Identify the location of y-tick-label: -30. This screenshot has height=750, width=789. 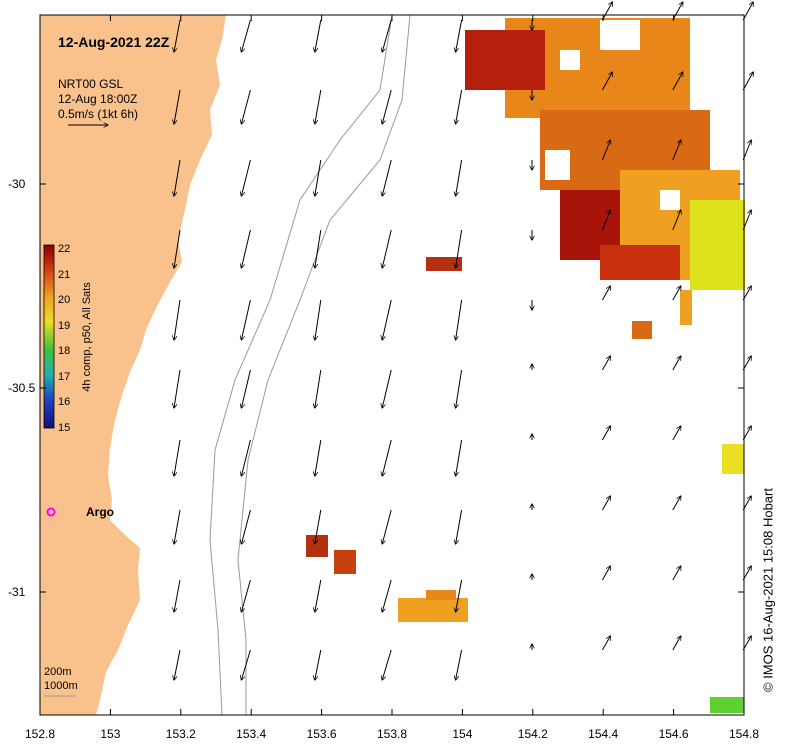
(17, 184).